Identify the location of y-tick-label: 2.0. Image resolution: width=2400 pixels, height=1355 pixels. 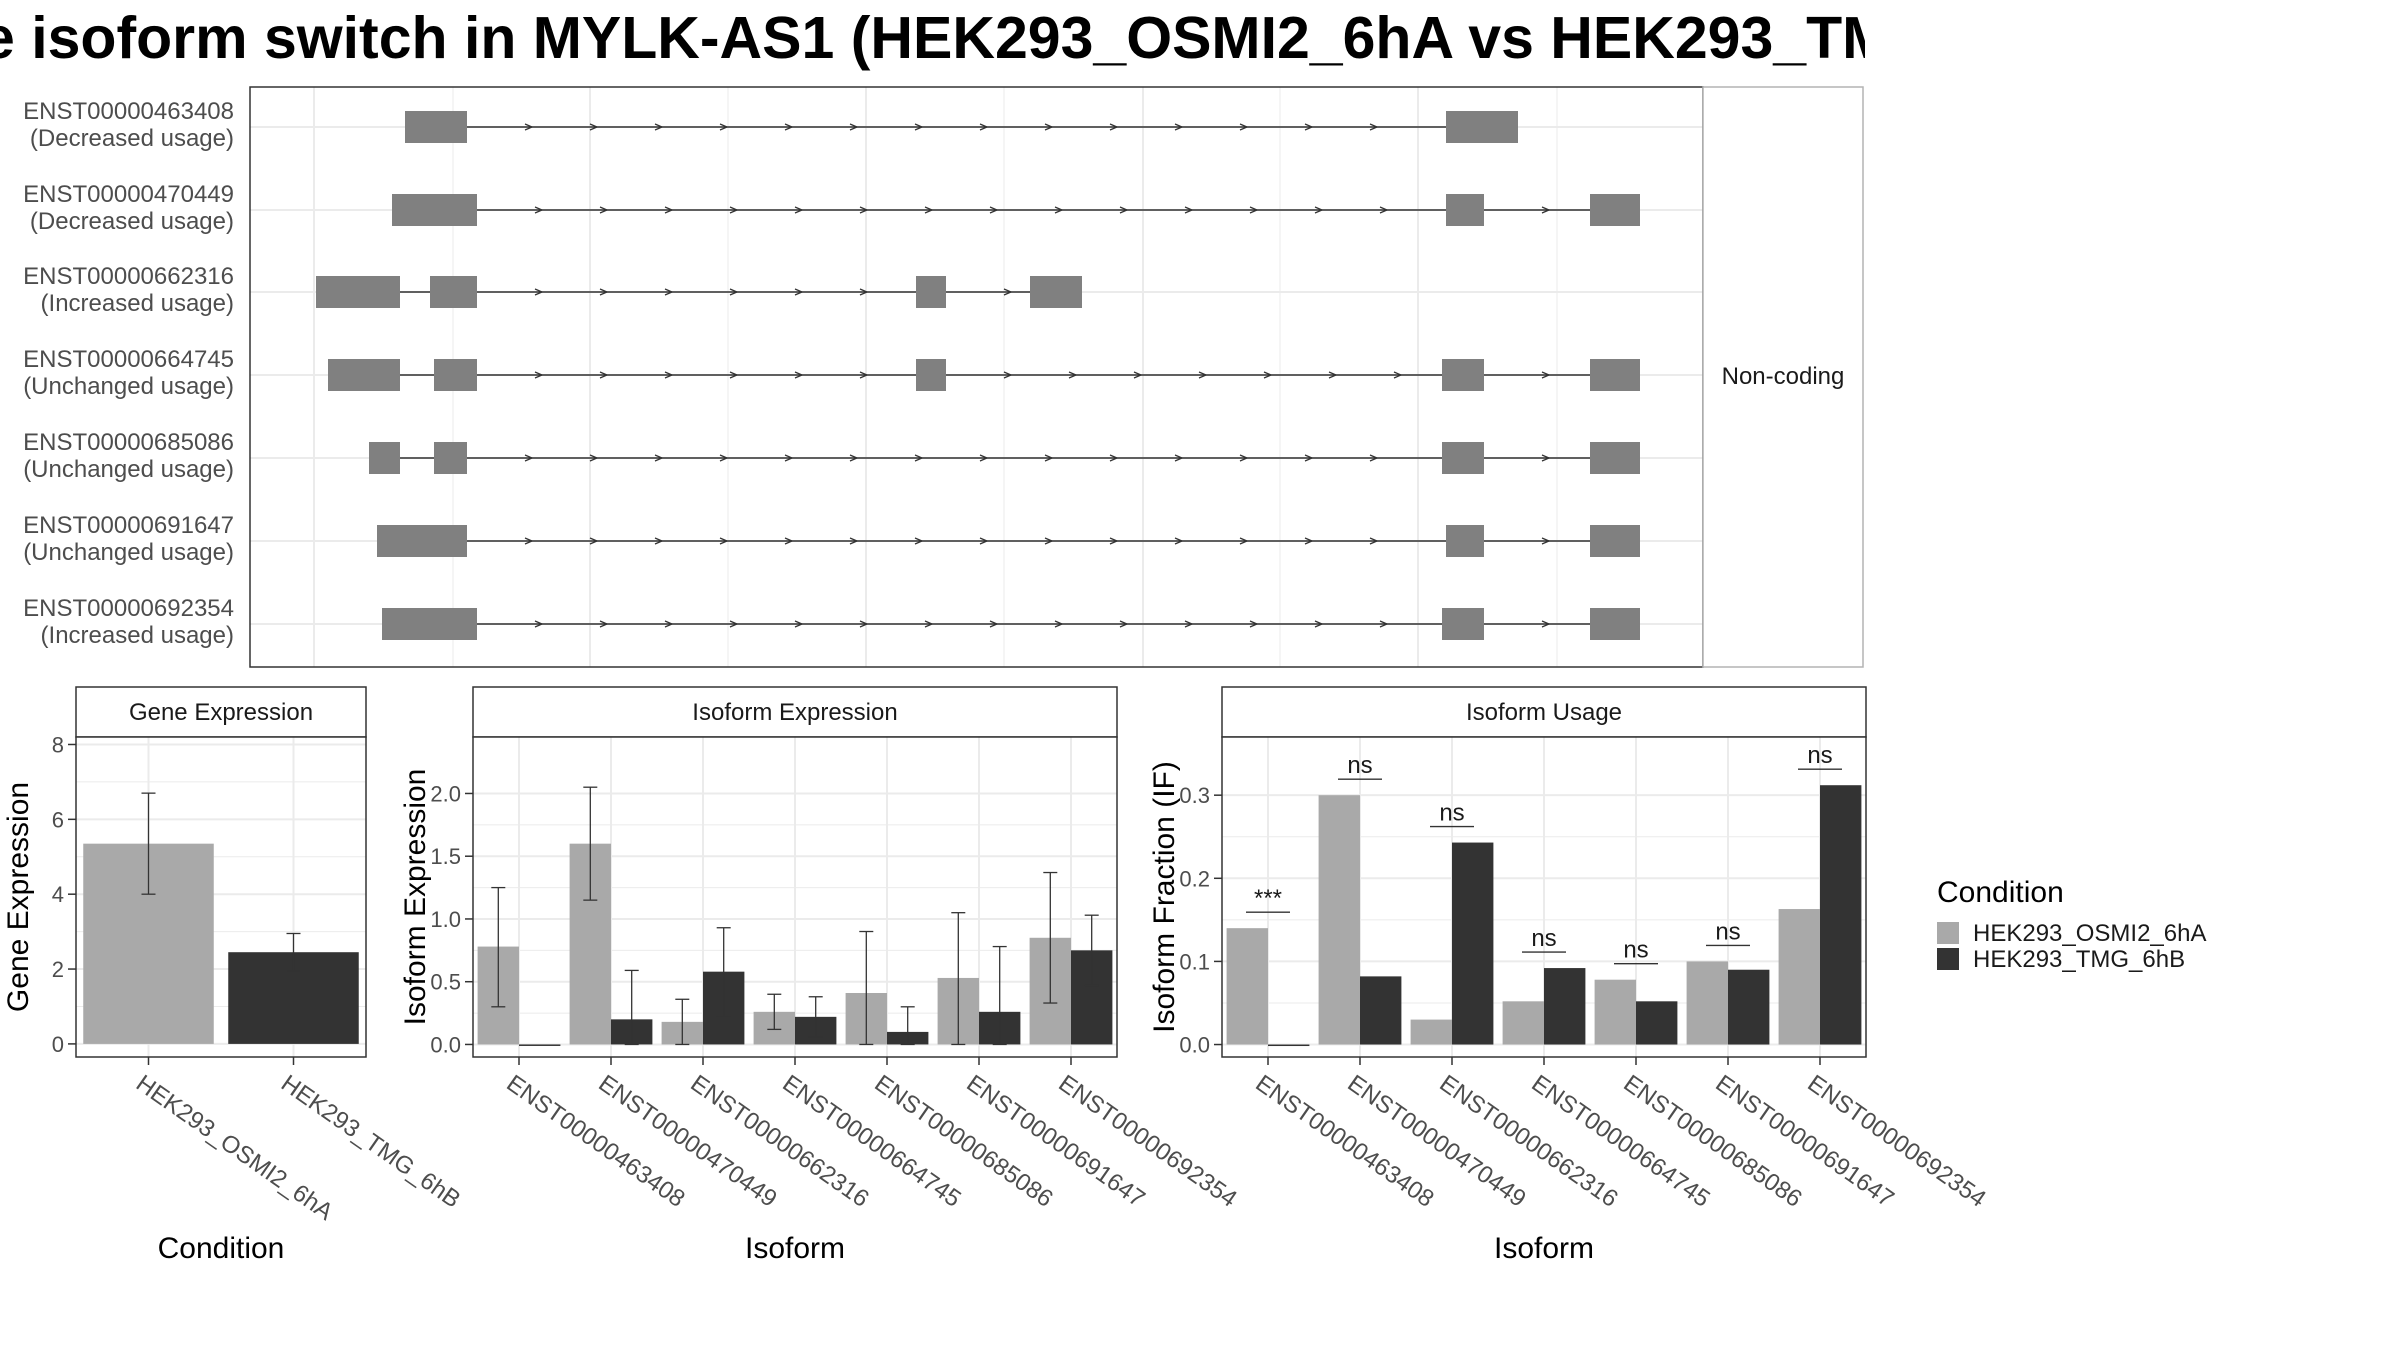
(445, 793).